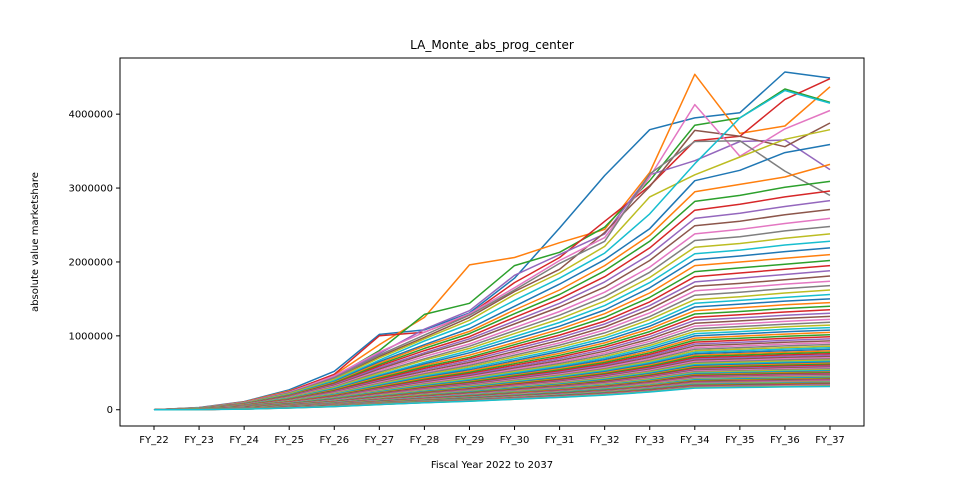 Image resolution: width=960 pixels, height=480 pixels. What do you see at coordinates (380, 440) in the screenshot?
I see `x-tick-label: FY_27` at bounding box center [380, 440].